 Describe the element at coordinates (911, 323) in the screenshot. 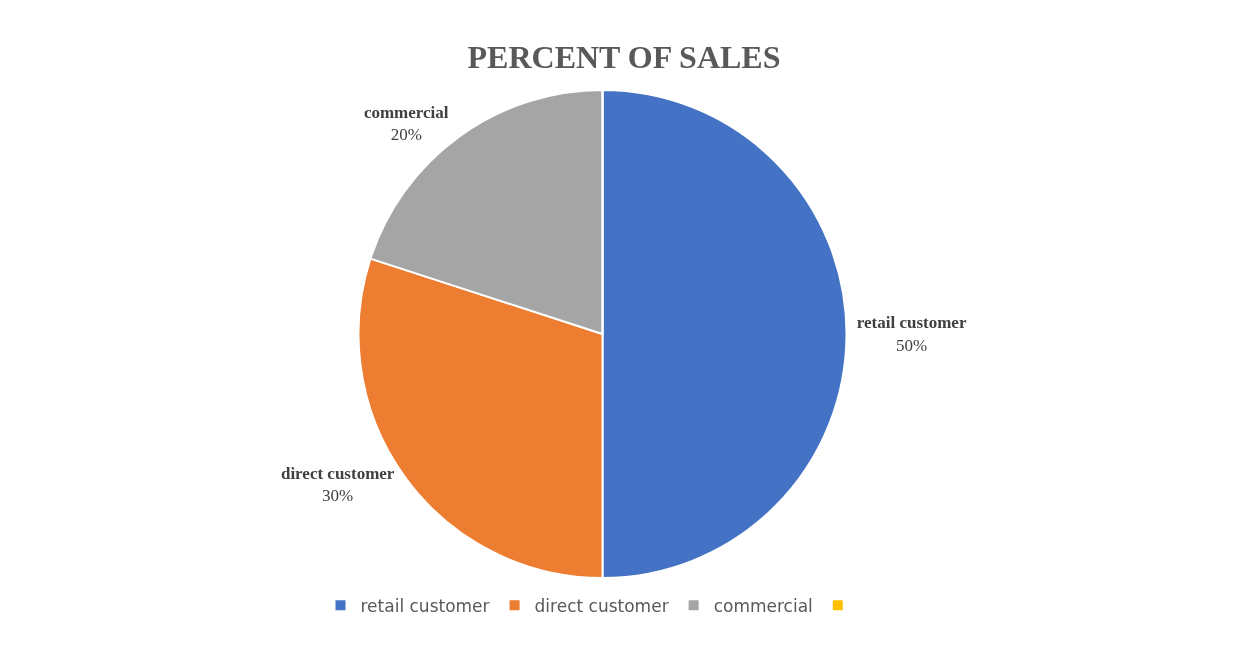

I see `slice-label: retail customer` at that location.